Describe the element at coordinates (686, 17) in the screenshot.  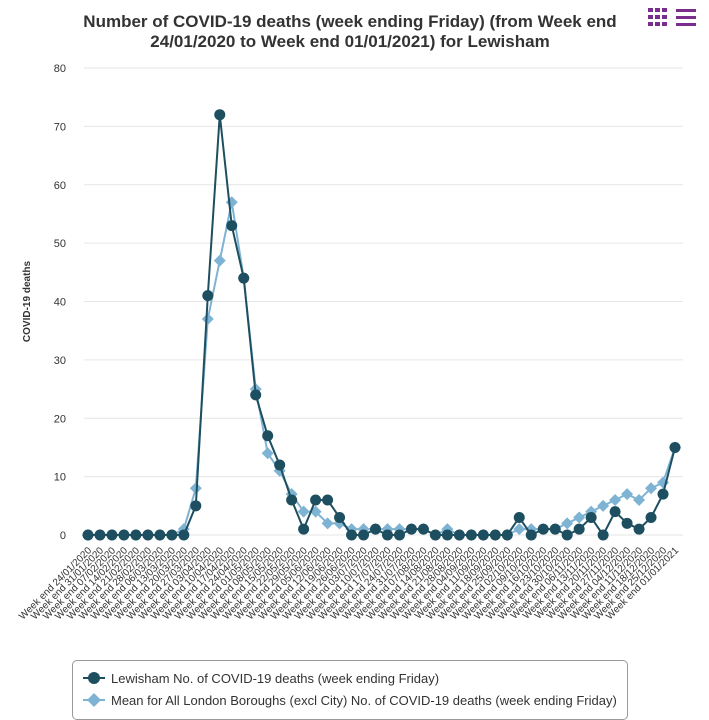
I see `hamburger-menu-icon` at that location.